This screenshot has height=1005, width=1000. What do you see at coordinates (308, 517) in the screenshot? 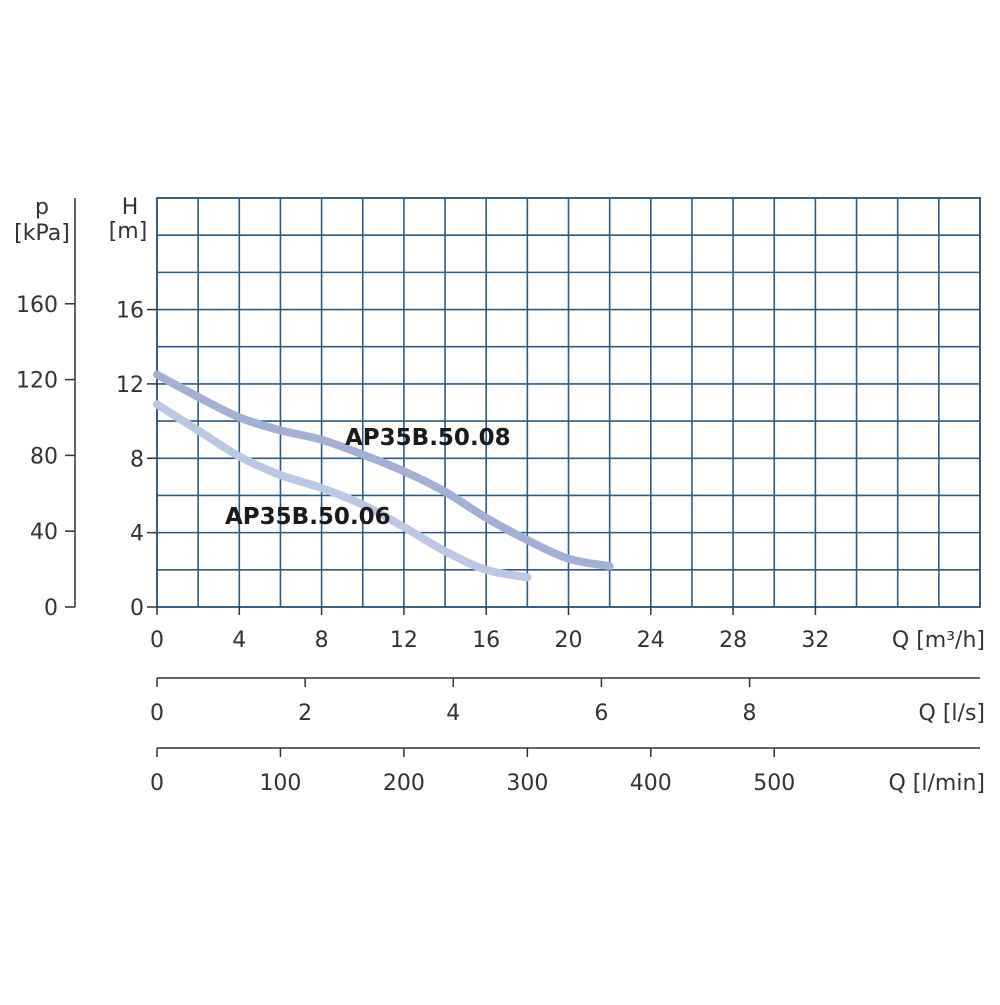
I see `series-label: AP35B.50.06` at bounding box center [308, 517].